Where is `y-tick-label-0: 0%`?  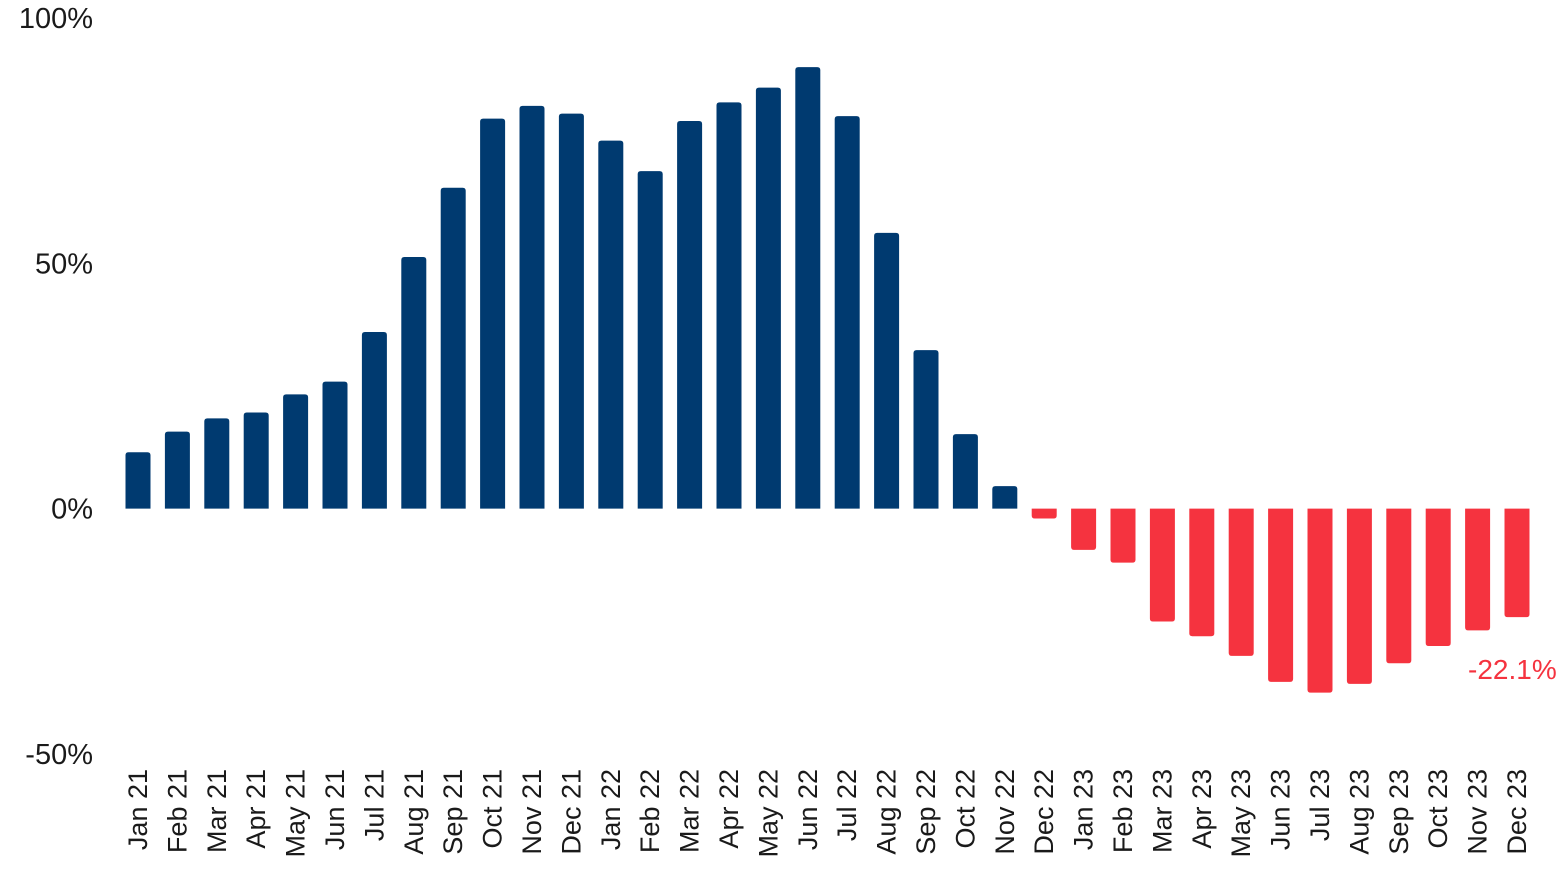 y-tick-label-0: 0% is located at coordinates (72, 510).